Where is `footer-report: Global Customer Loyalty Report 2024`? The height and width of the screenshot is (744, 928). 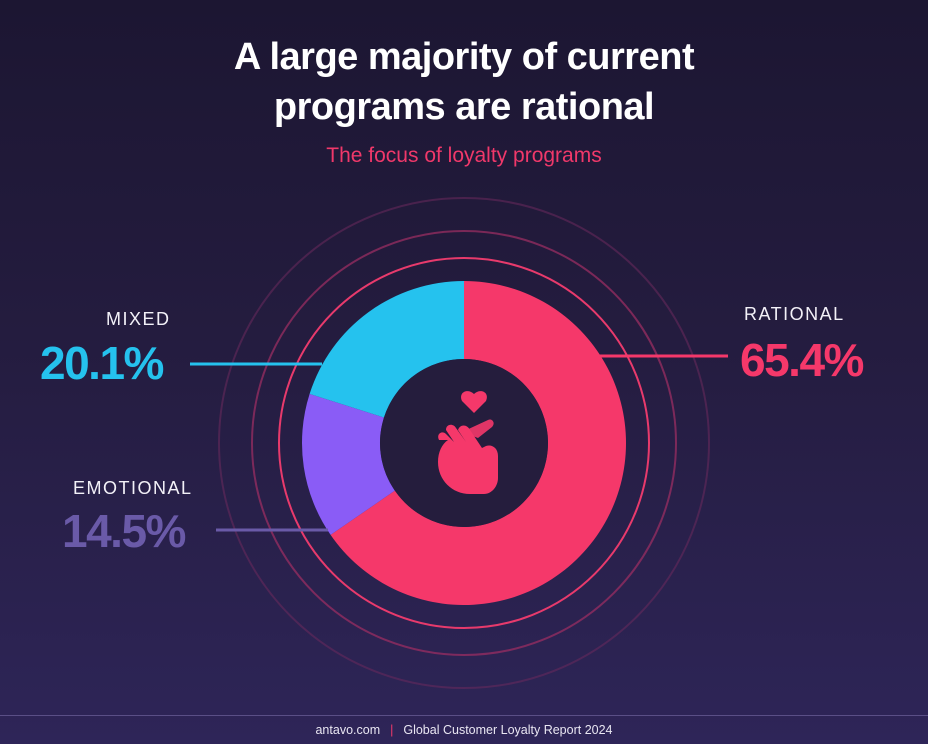
footer-report: Global Customer Loyalty Report 2024 is located at coordinates (508, 730).